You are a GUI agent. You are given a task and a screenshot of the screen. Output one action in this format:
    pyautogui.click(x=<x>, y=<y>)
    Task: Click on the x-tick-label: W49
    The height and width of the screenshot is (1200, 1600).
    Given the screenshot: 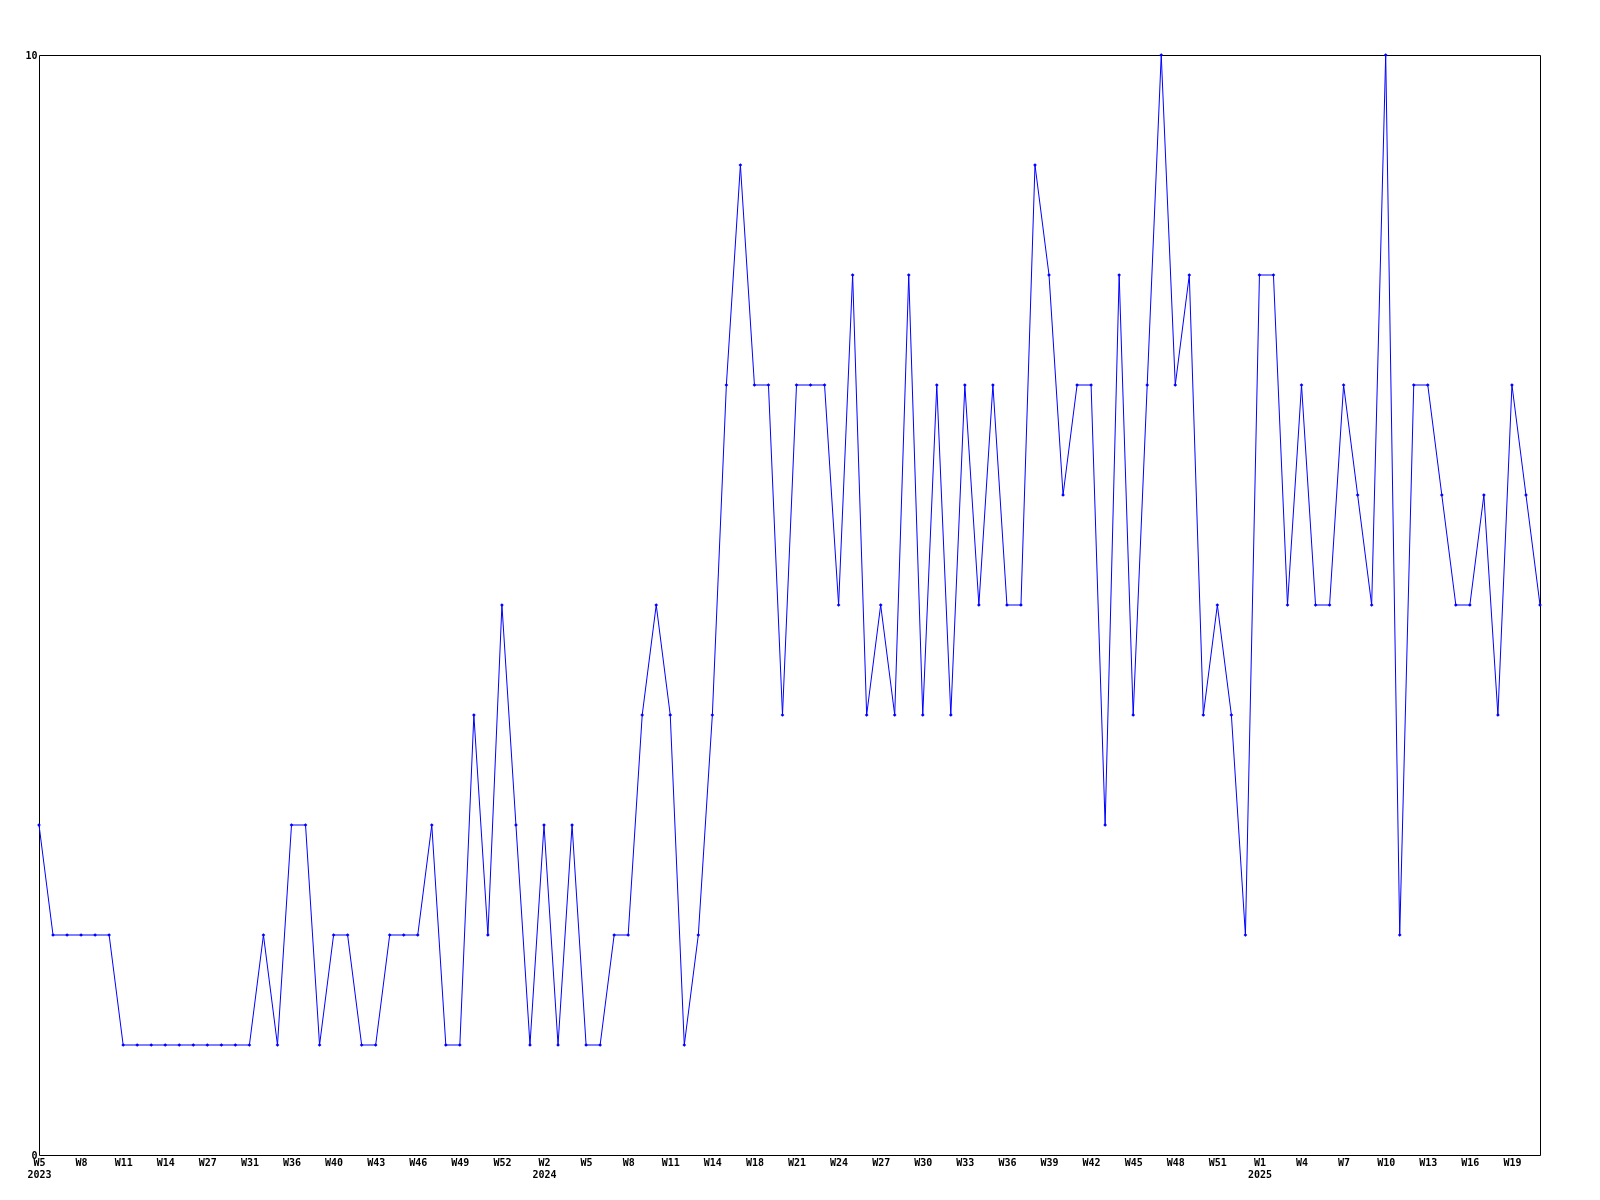 What is the action you would take?
    pyautogui.click(x=460, y=1162)
    